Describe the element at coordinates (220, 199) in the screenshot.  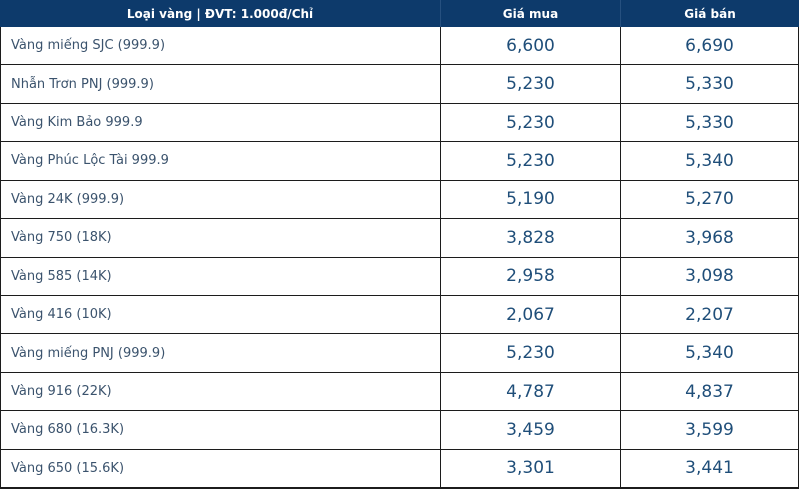
I see `gold-type-cell: Vàng 24K (999.9)` at that location.